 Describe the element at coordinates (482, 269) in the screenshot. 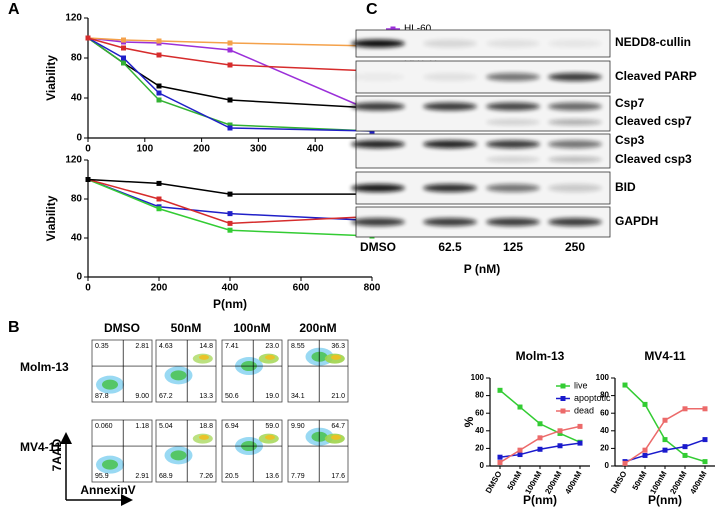

I see `blot-xlabel: P (nM)` at that location.